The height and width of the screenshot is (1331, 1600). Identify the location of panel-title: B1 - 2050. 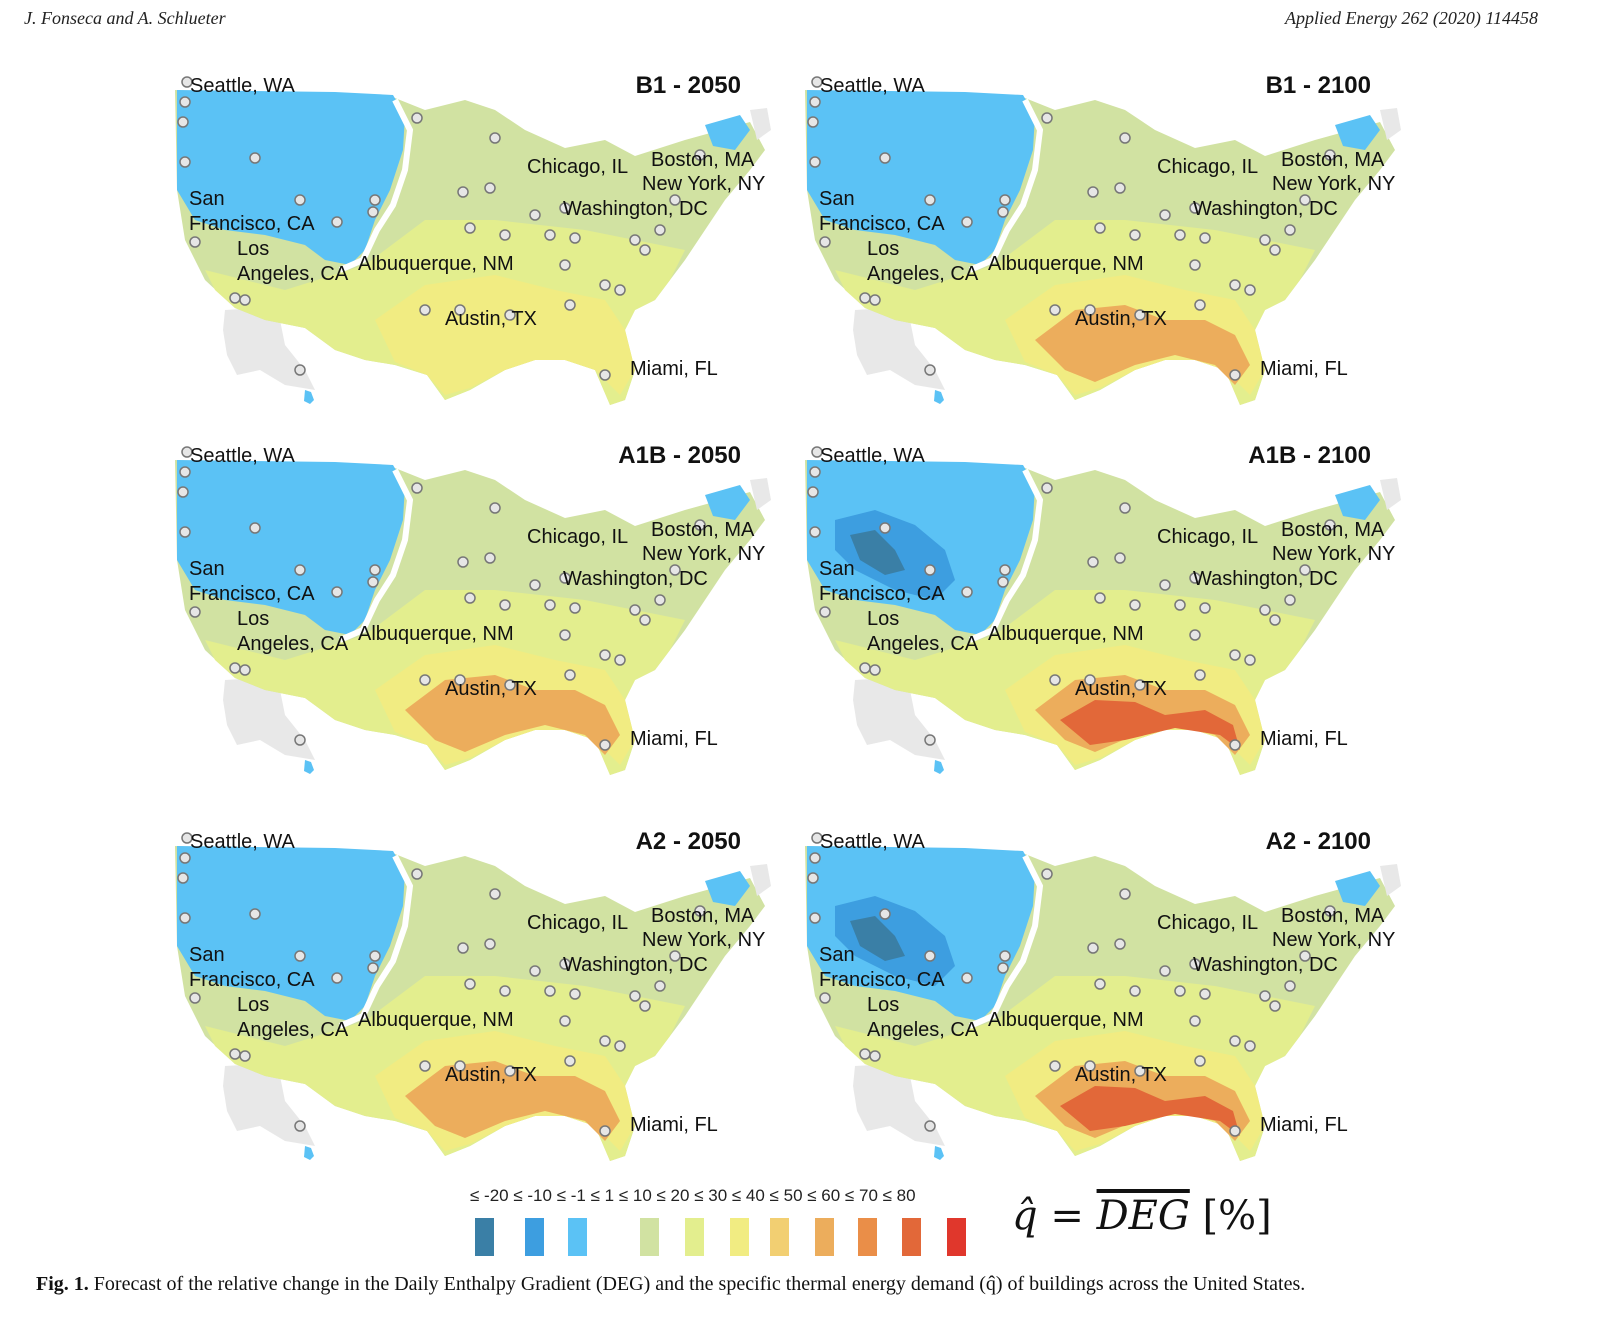
(688, 85).